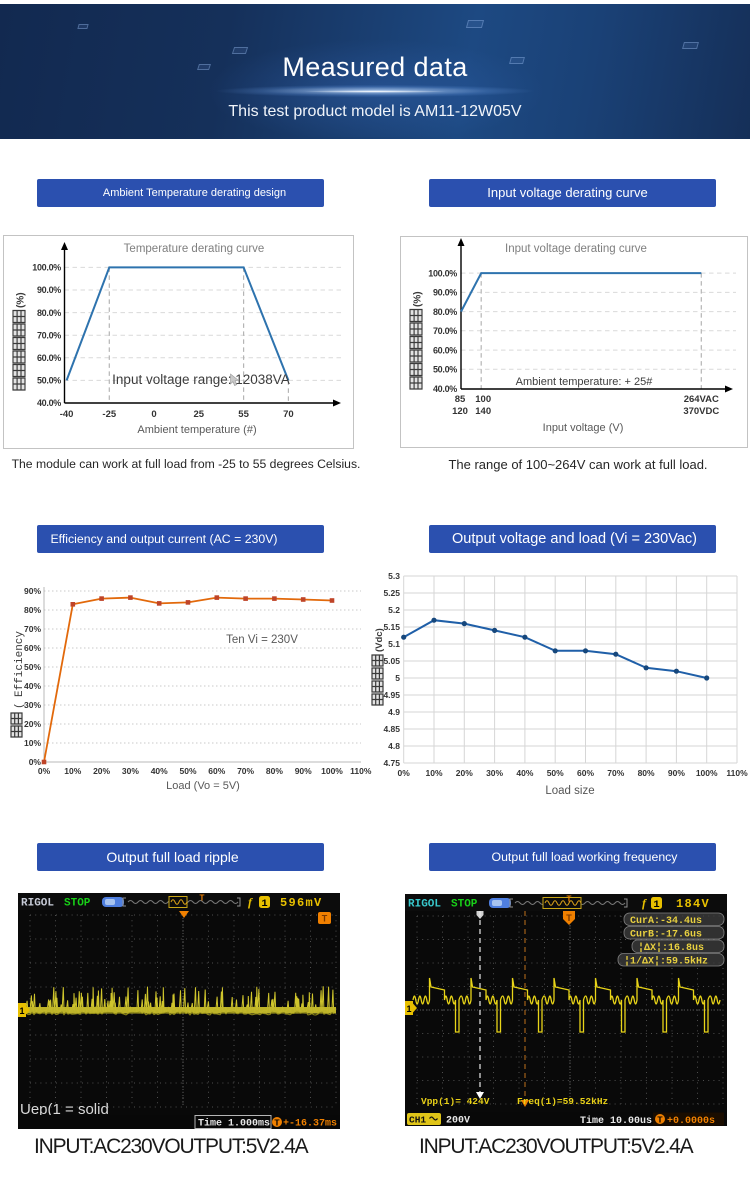 Image resolution: width=750 pixels, height=1190 pixels. Describe the element at coordinates (460, 399) in the screenshot. I see `svg-text: 85` at that location.